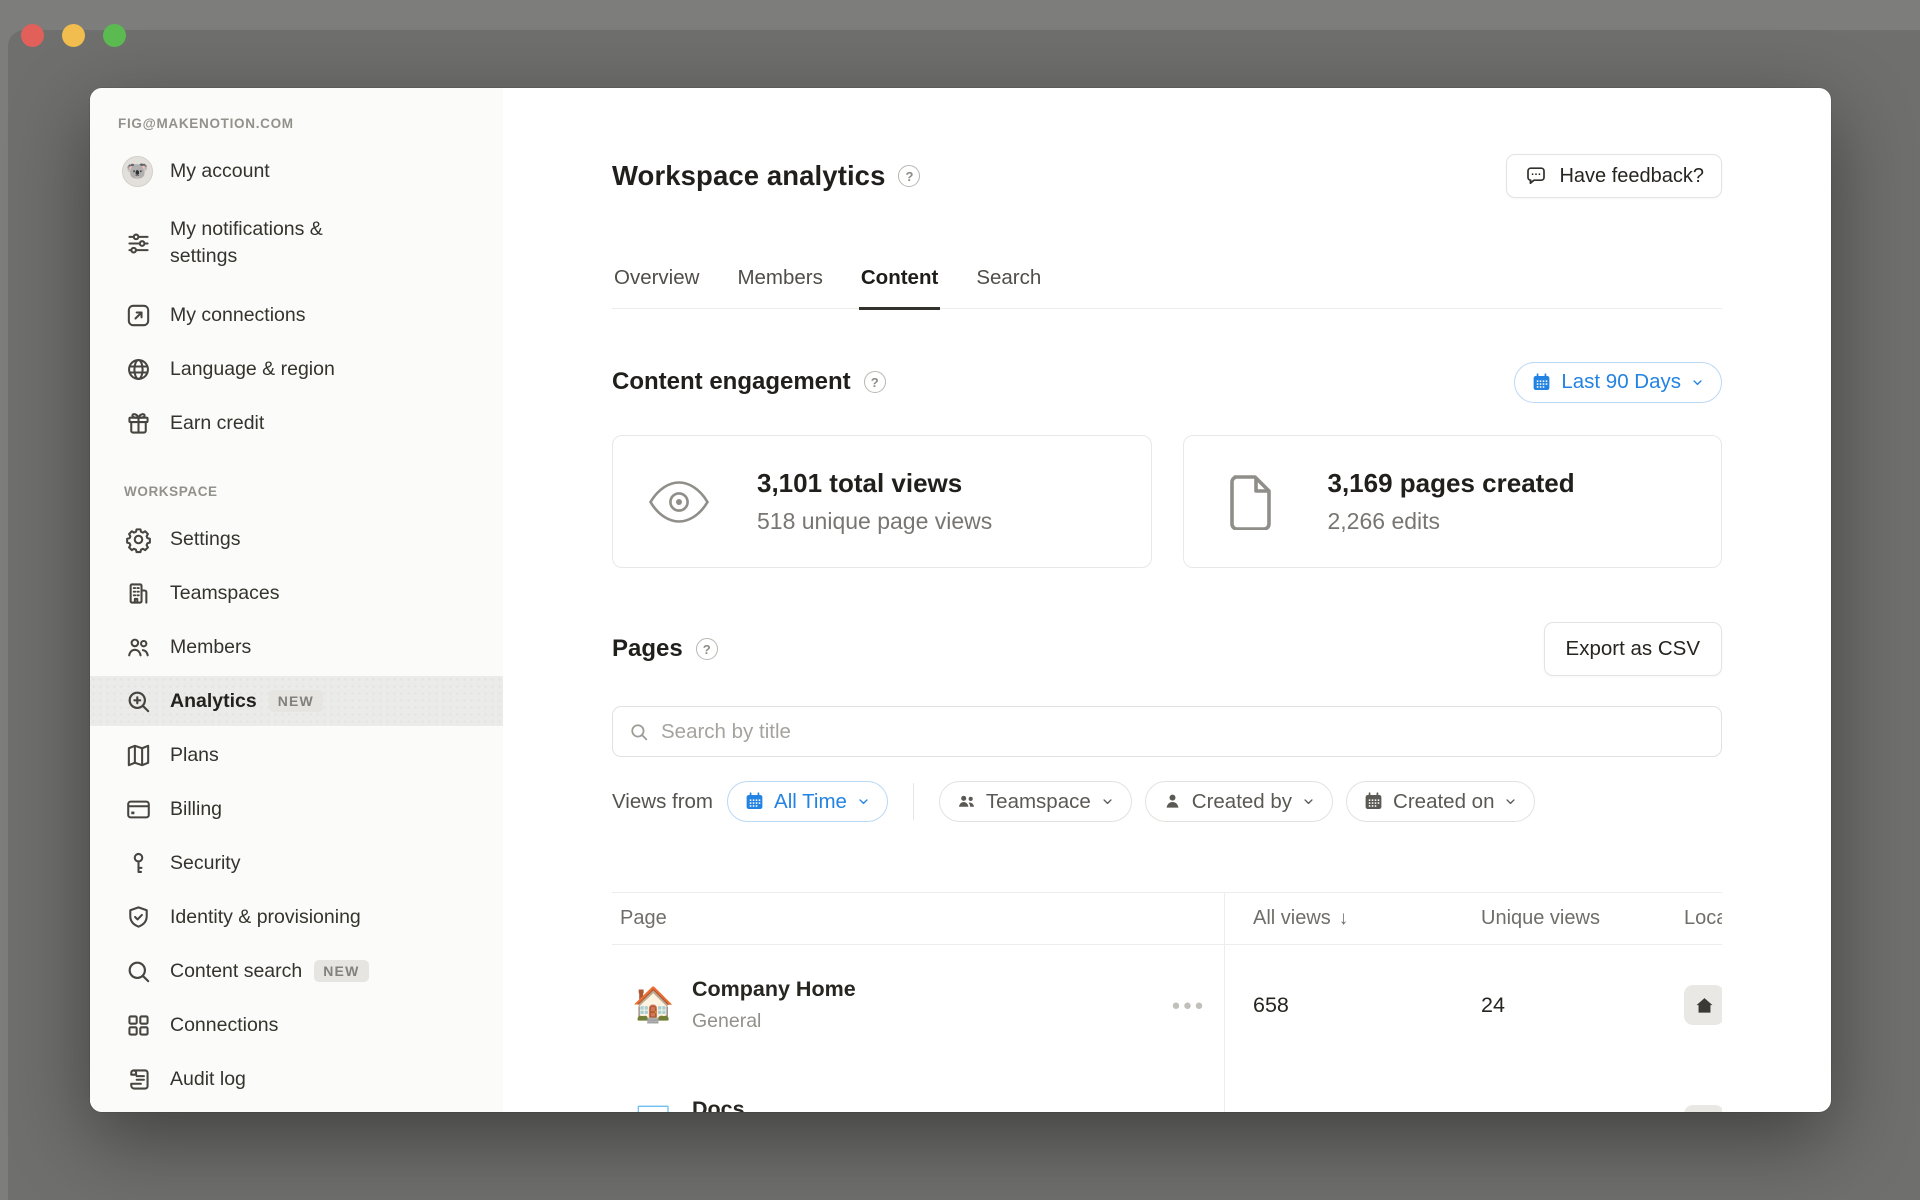 This screenshot has width=1920, height=1200. Describe the element at coordinates (296, 1079) in the screenshot. I see `sidebar-item-audit-log: Audit log` at that location.